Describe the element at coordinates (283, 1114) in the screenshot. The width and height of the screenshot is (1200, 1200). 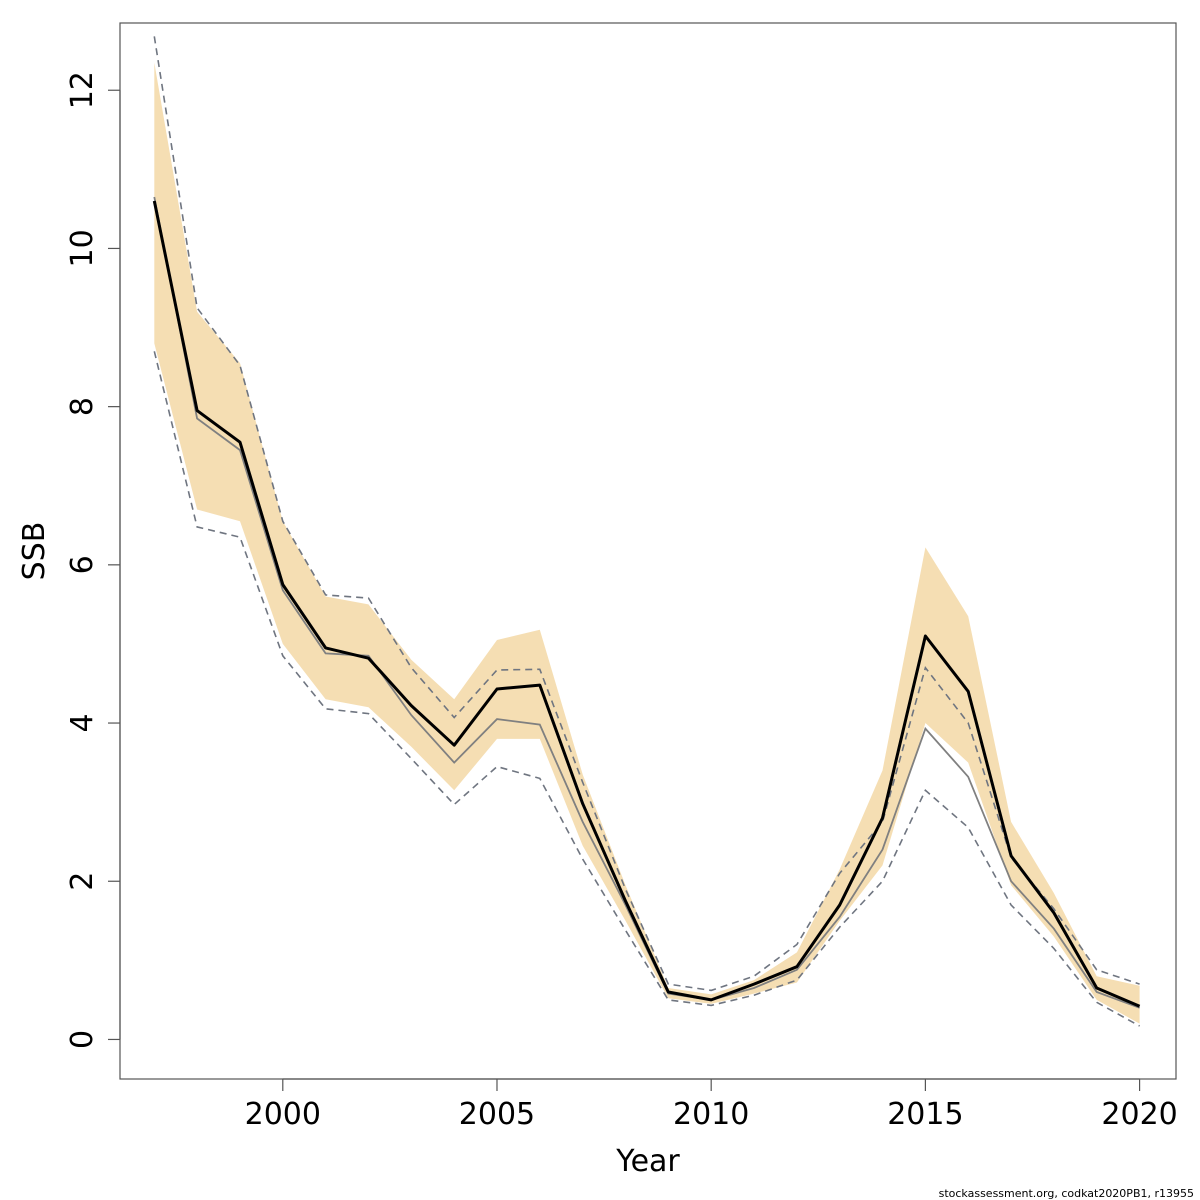
I see `x-tick-label: 2000` at that location.